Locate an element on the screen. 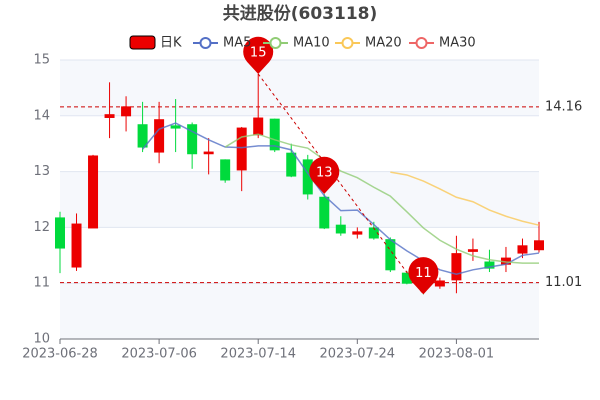 The width and height of the screenshot is (600, 400). y-tick-label: 14 is located at coordinates (41, 115).